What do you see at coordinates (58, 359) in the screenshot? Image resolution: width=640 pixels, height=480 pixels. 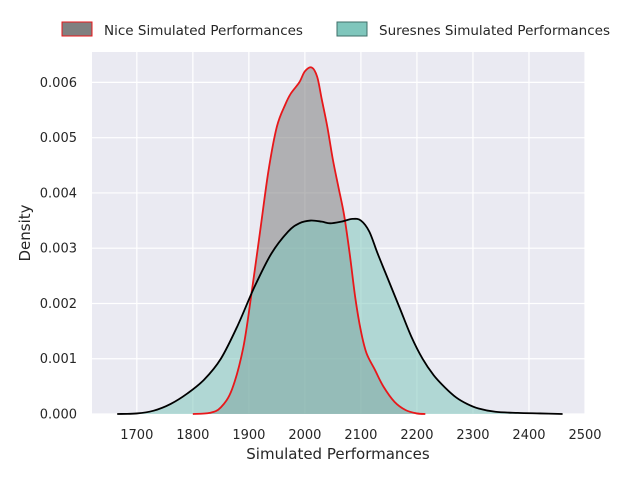 I see `y-tick-label: 0.001` at bounding box center [58, 359].